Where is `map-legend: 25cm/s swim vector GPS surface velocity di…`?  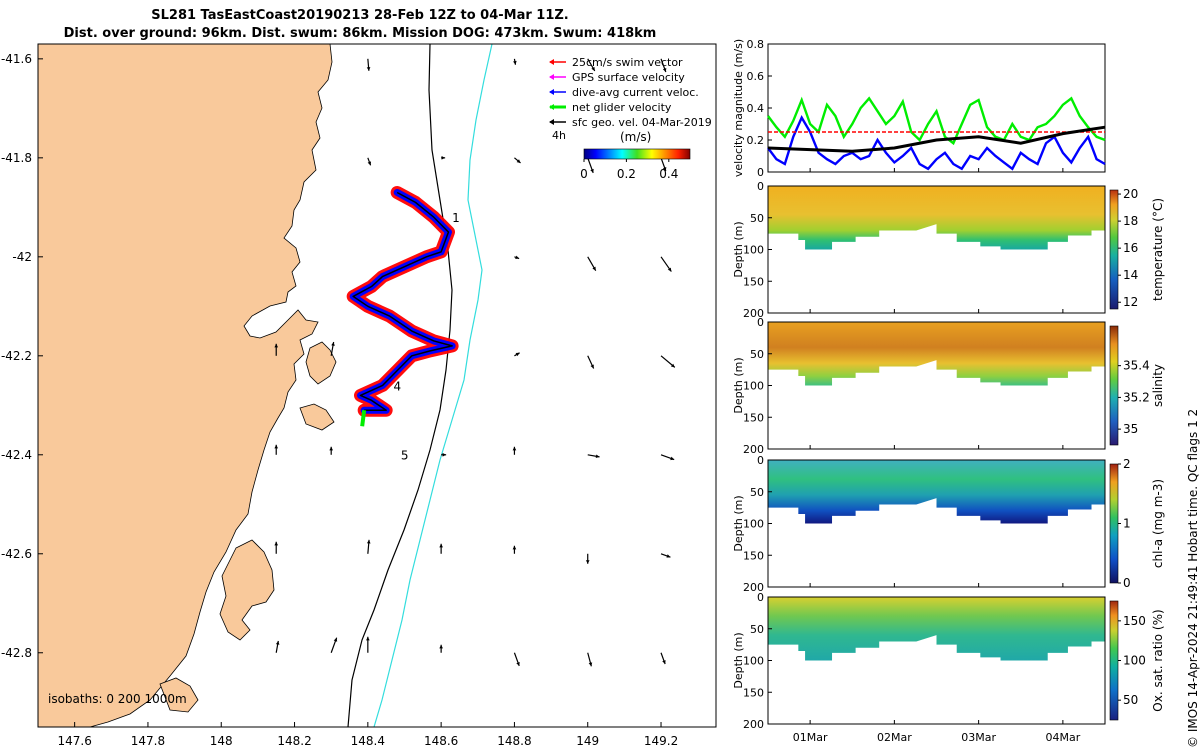 map-legend: 25cm/s swim vector GPS surface velocity di… is located at coordinates (630, 92).